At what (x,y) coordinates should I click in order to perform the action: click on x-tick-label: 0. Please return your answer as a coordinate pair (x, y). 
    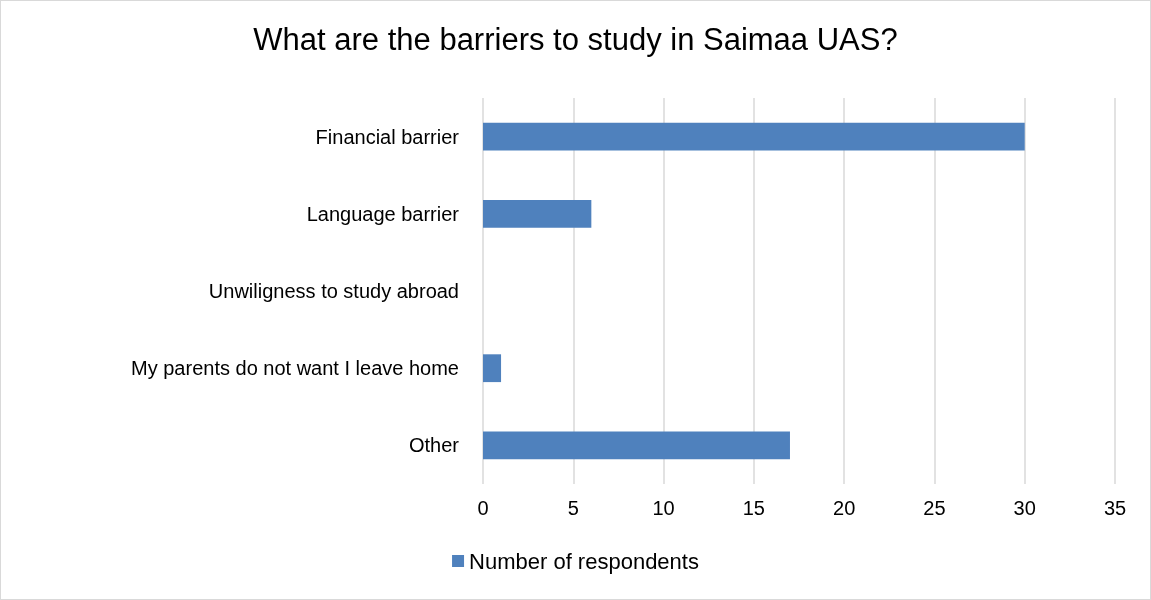
    Looking at the image, I should click on (483, 508).